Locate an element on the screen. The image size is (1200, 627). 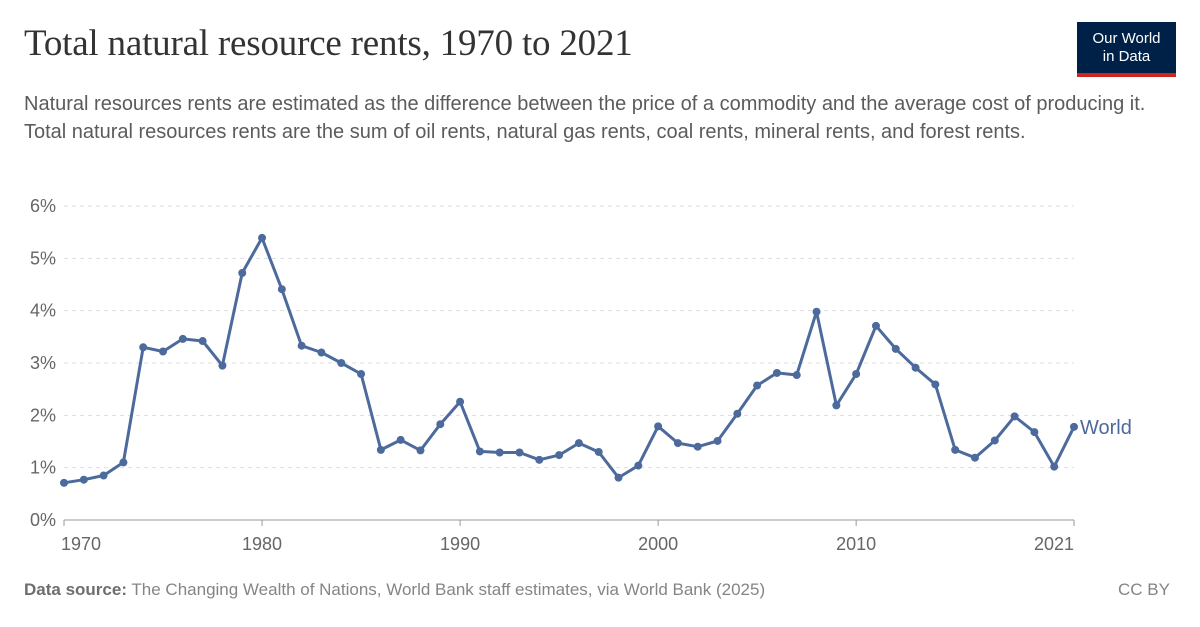
y-tick-label: 0% is located at coordinates (43, 520).